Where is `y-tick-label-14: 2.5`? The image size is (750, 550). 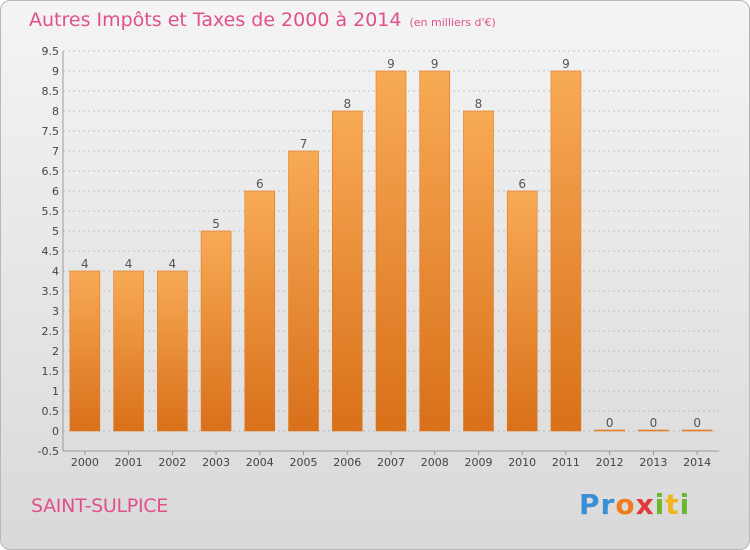
y-tick-label-14: 2.5 is located at coordinates (51, 331).